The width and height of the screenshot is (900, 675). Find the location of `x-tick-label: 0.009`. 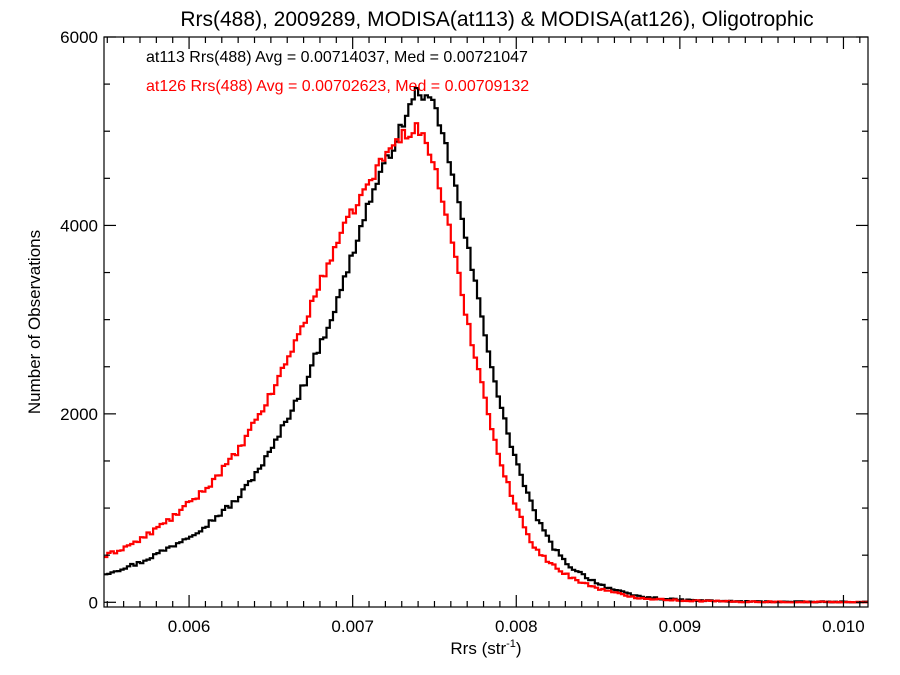

x-tick-label: 0.009 is located at coordinates (680, 626).